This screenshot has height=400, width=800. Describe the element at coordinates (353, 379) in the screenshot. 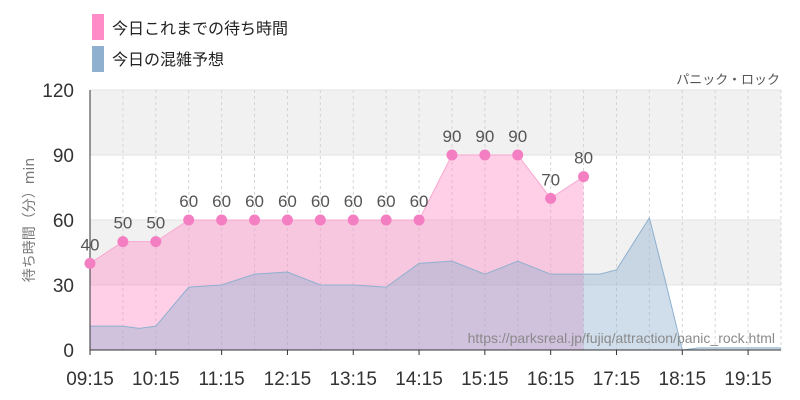

I see `x-tick-label: 13:15` at that location.